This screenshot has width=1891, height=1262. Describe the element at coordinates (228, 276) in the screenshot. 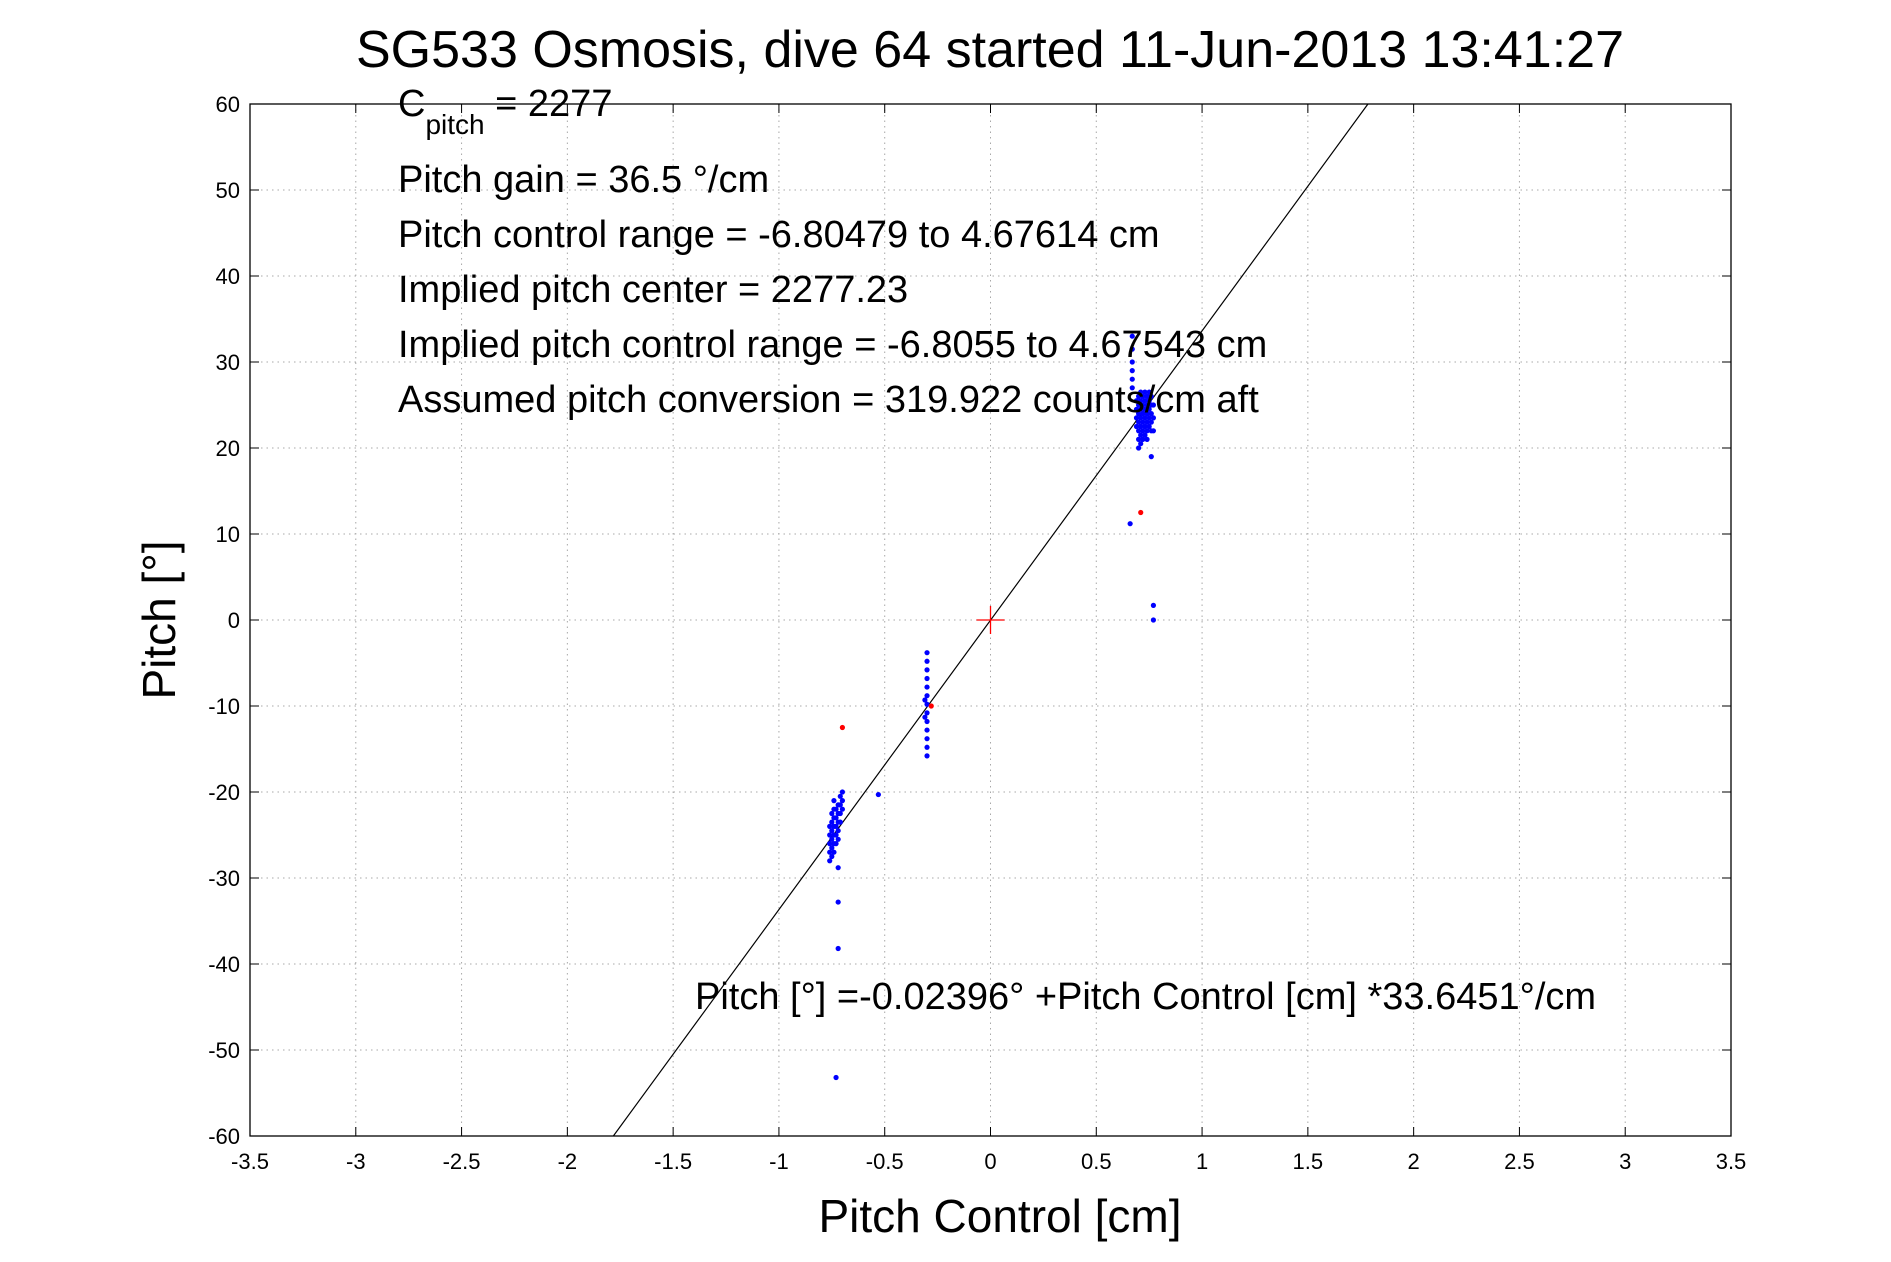

I see `y-tick-label: 40` at that location.